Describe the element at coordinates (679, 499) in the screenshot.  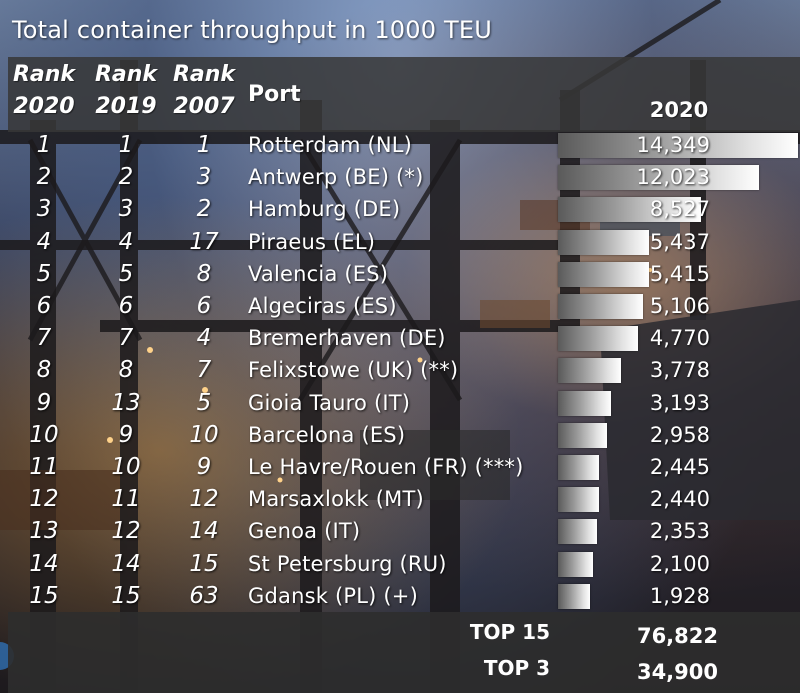
I see `bar-value-label: 2,440` at that location.